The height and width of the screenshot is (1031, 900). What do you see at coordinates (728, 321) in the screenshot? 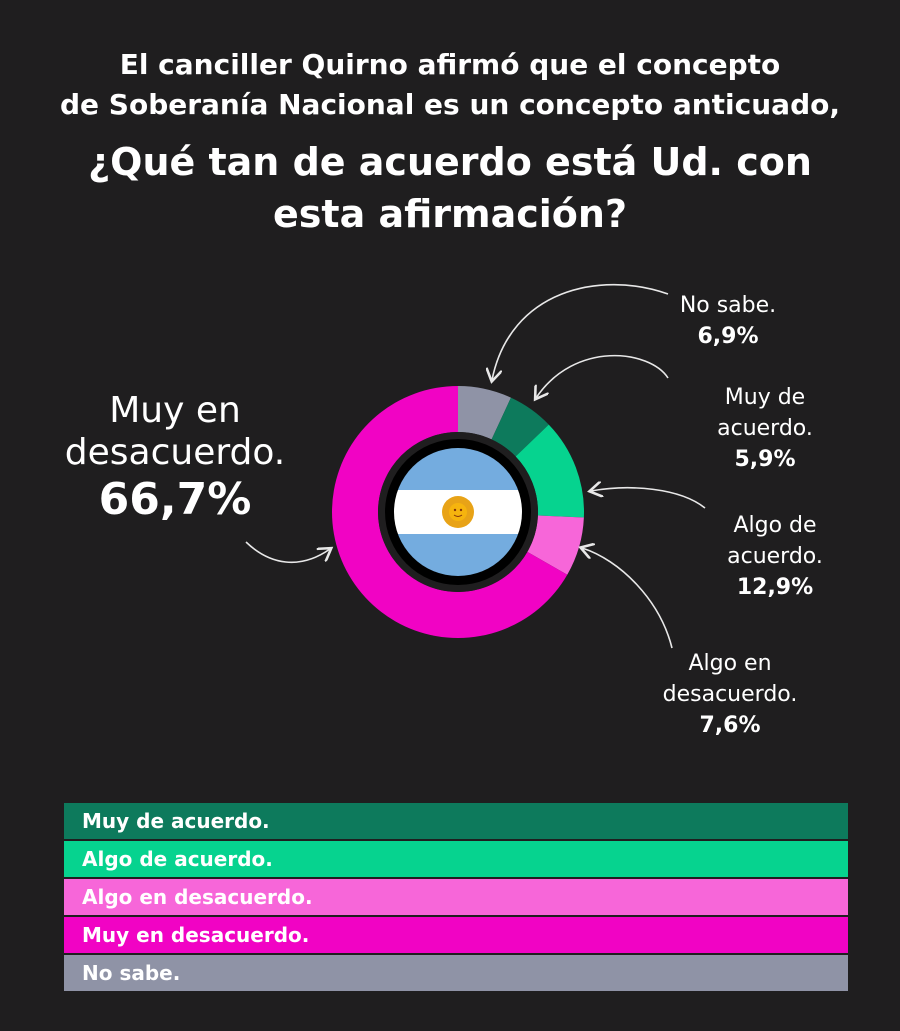
I see `label-no-sabe: No sabe. 6,9%` at bounding box center [728, 321].